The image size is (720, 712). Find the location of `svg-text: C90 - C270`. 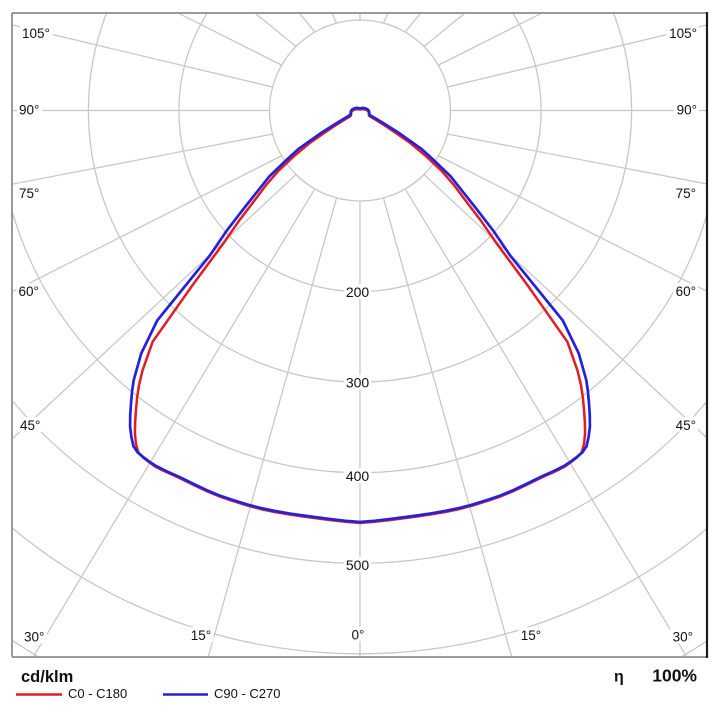

svg-text: C90 - C270 is located at coordinates (247, 693).